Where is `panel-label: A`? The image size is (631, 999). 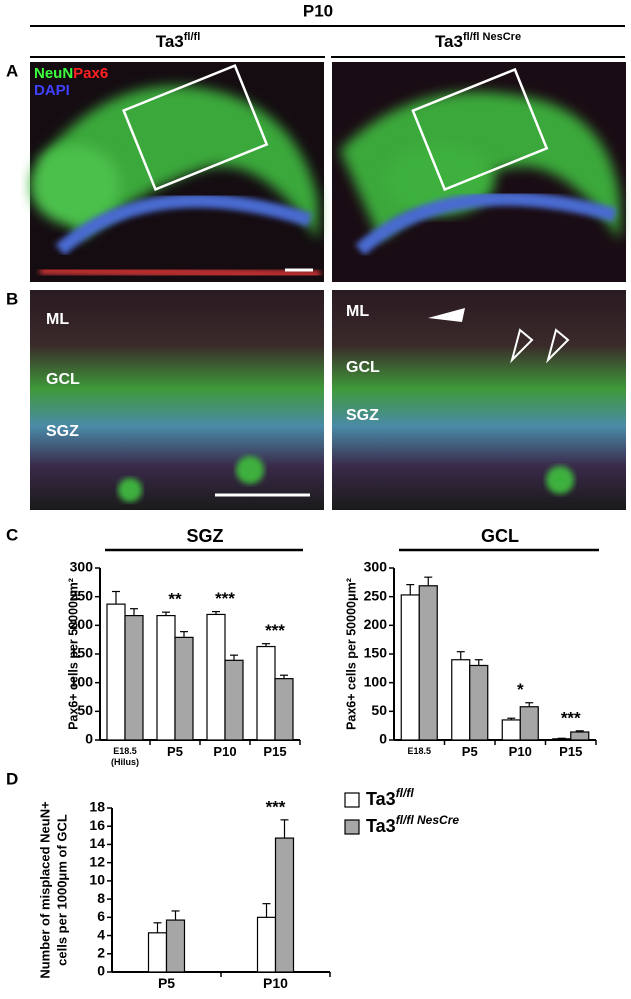
panel-label: A is located at coordinates (12, 70).